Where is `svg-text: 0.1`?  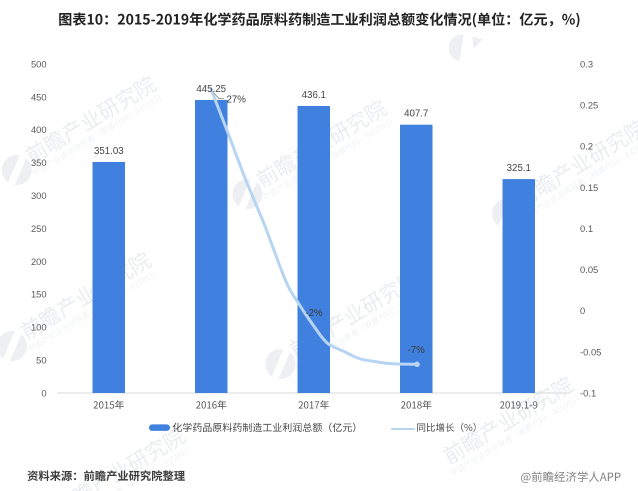 svg-text: 0.1 is located at coordinates (586, 228).